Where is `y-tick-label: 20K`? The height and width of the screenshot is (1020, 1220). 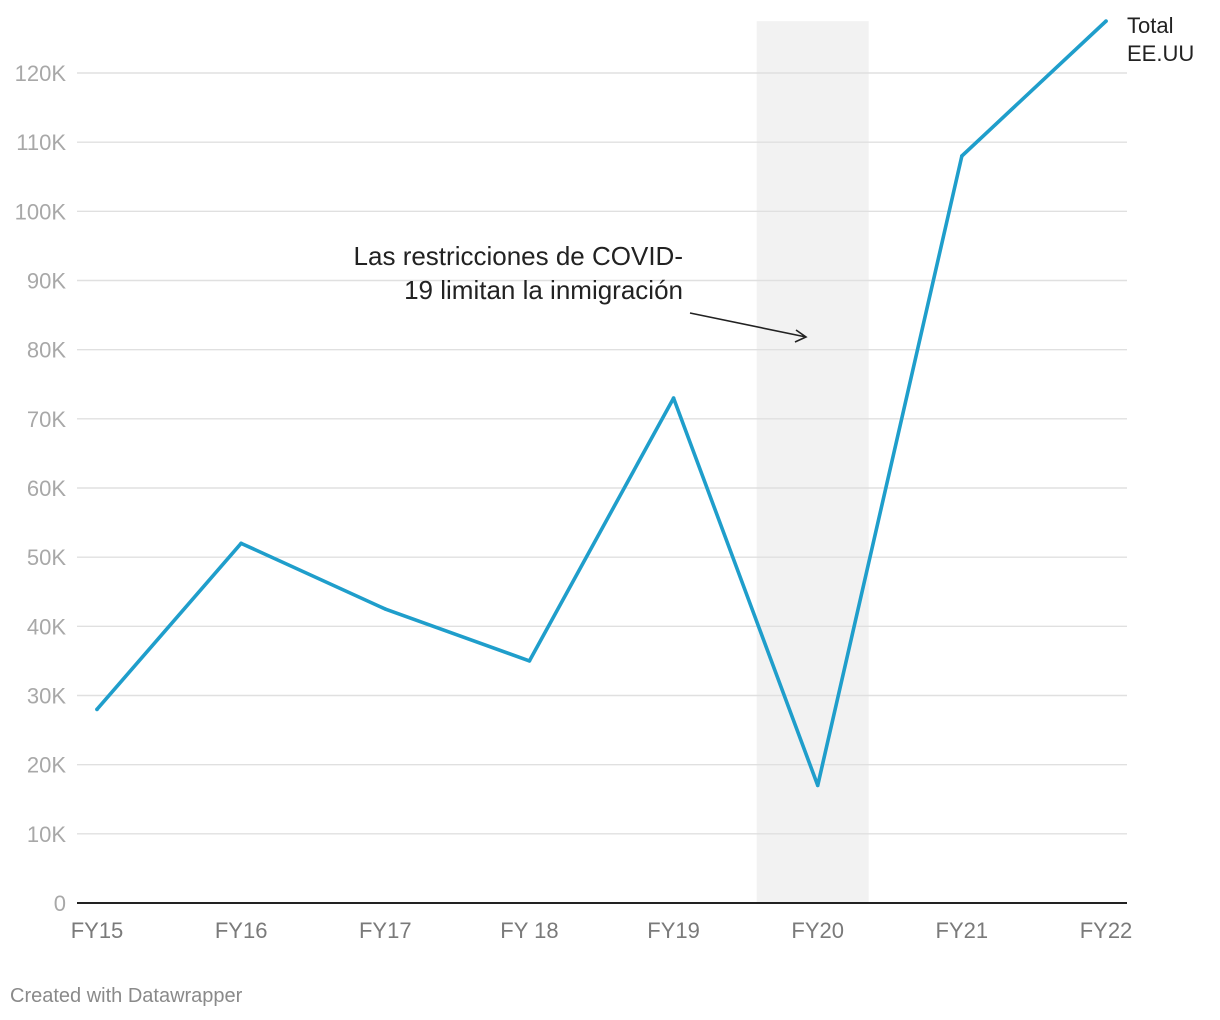 y-tick-label: 20K is located at coordinates (46, 765).